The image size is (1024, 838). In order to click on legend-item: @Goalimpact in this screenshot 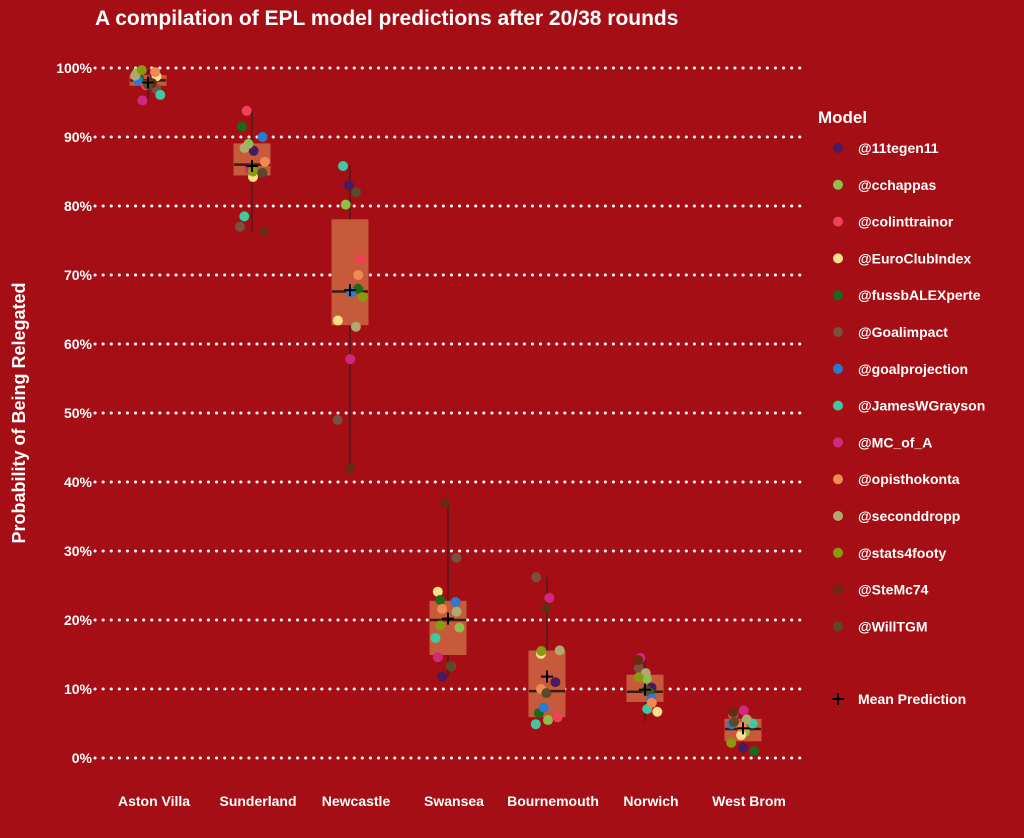, I will do `click(890, 332)`.